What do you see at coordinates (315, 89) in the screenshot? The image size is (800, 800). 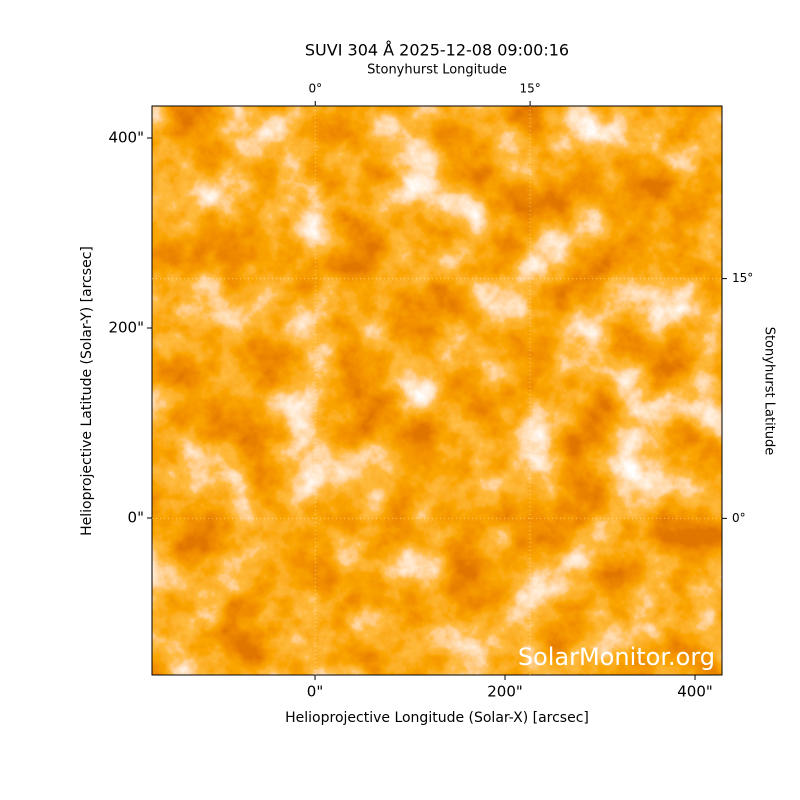 I see `x2-tick-label: 0°` at bounding box center [315, 89].